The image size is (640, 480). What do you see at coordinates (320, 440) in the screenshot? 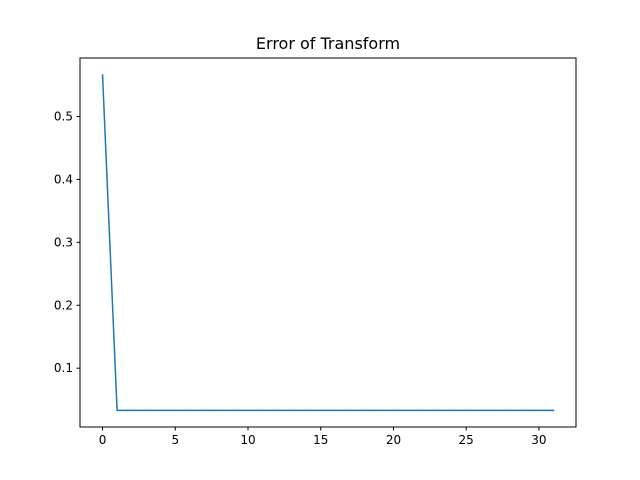
I see `x-tick-label: 15` at bounding box center [320, 440].